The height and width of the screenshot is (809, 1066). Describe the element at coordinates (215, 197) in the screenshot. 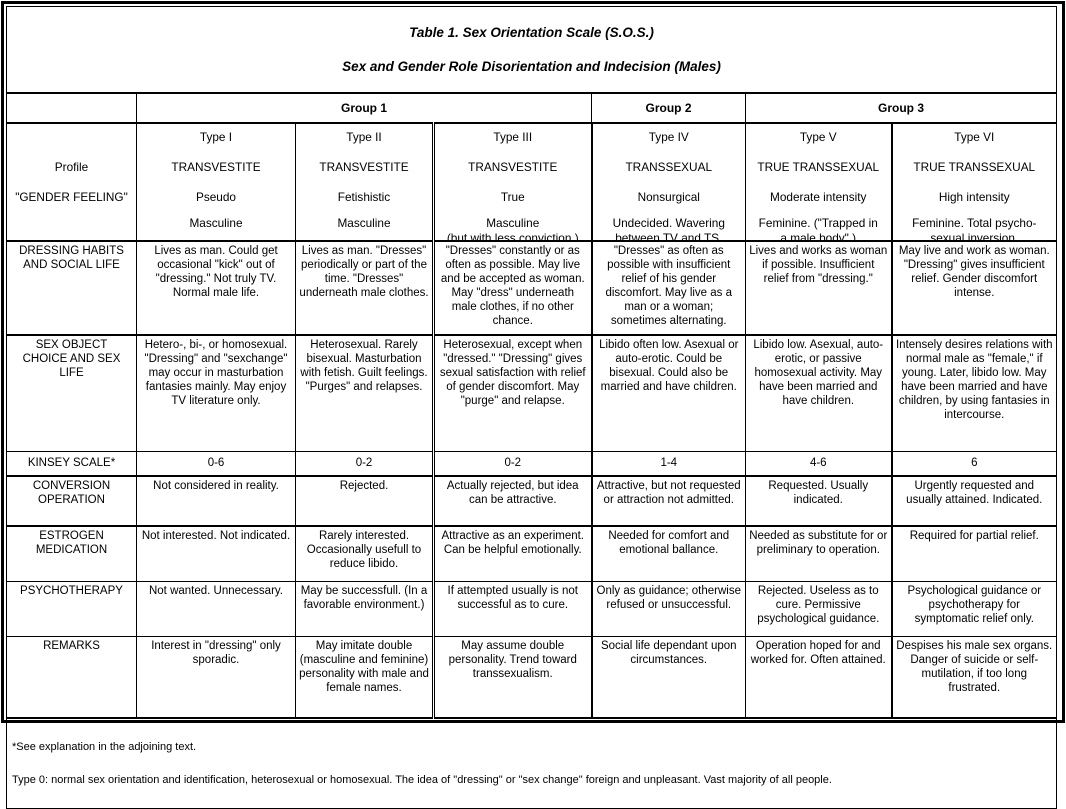

I see `type-variant: Pseudo` at that location.